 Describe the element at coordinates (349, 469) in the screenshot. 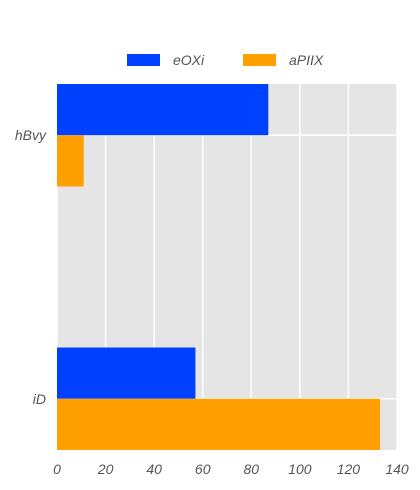

I see `x-tick-label: 120` at that location.